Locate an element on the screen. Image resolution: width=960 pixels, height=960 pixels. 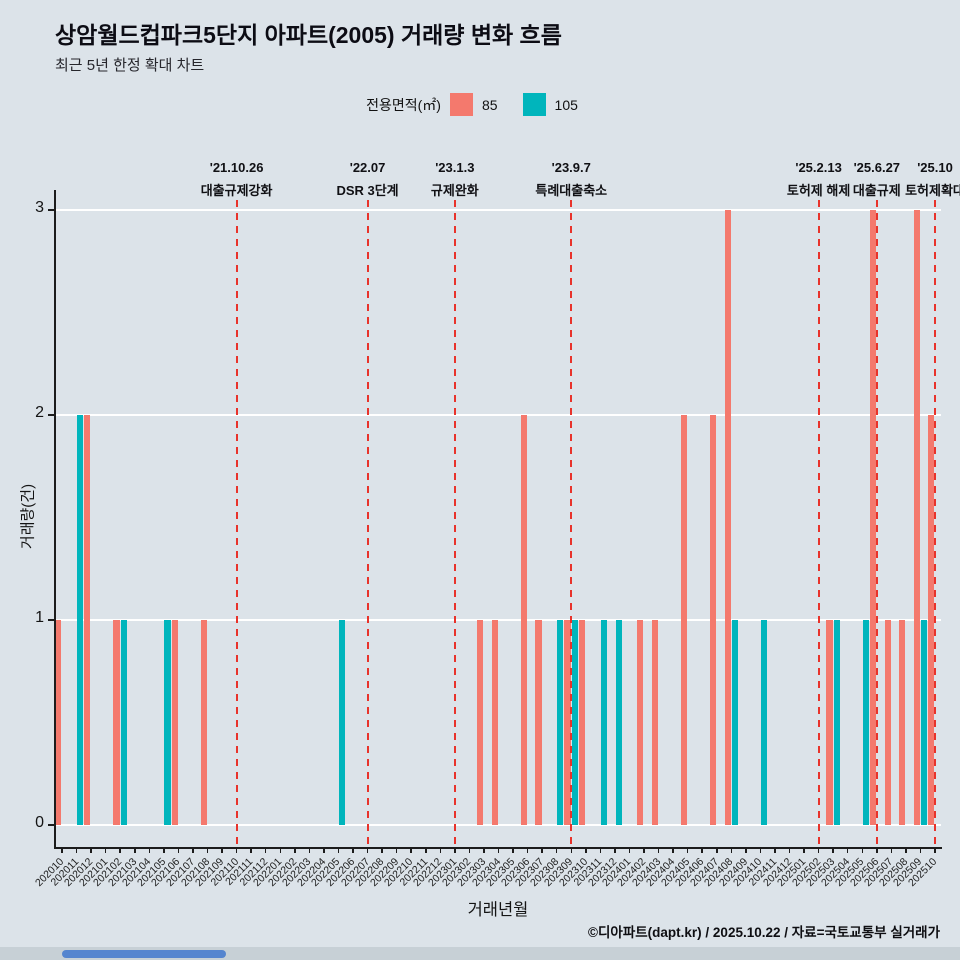
legend-label-85: 85 is located at coordinates (489, 104).